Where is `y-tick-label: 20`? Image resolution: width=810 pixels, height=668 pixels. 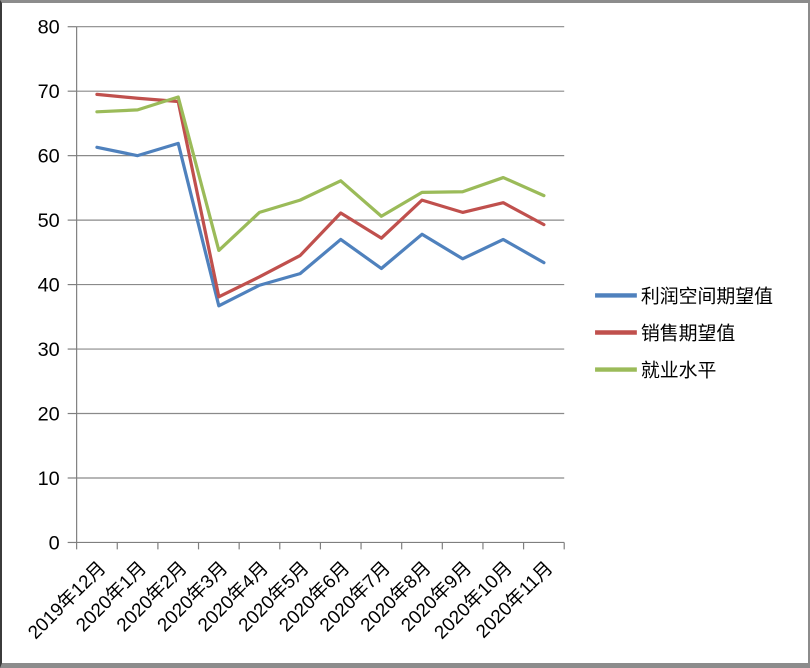
y-tick-label: 20 is located at coordinates (49, 415).